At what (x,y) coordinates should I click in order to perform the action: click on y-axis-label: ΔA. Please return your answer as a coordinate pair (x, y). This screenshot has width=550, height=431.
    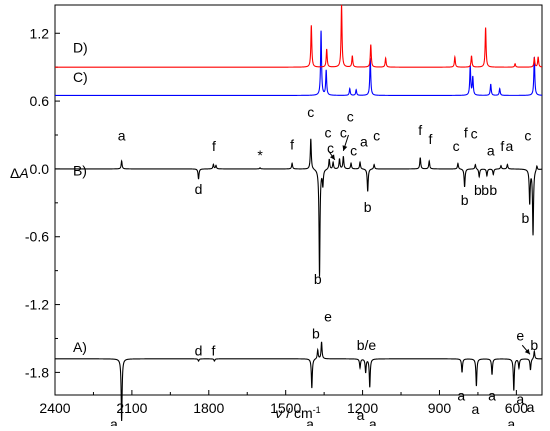
    Looking at the image, I should click on (19, 173).